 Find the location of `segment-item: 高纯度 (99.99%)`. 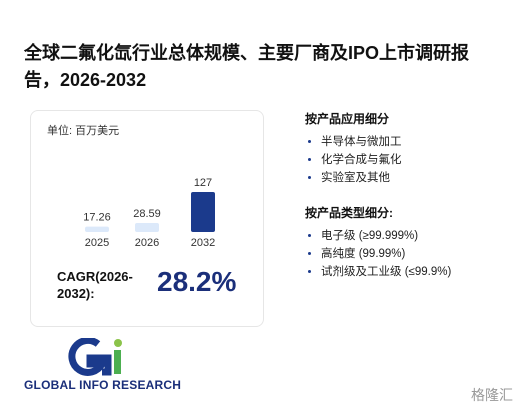

segment-item: 高纯度 (99.99%) is located at coordinates (386, 254).